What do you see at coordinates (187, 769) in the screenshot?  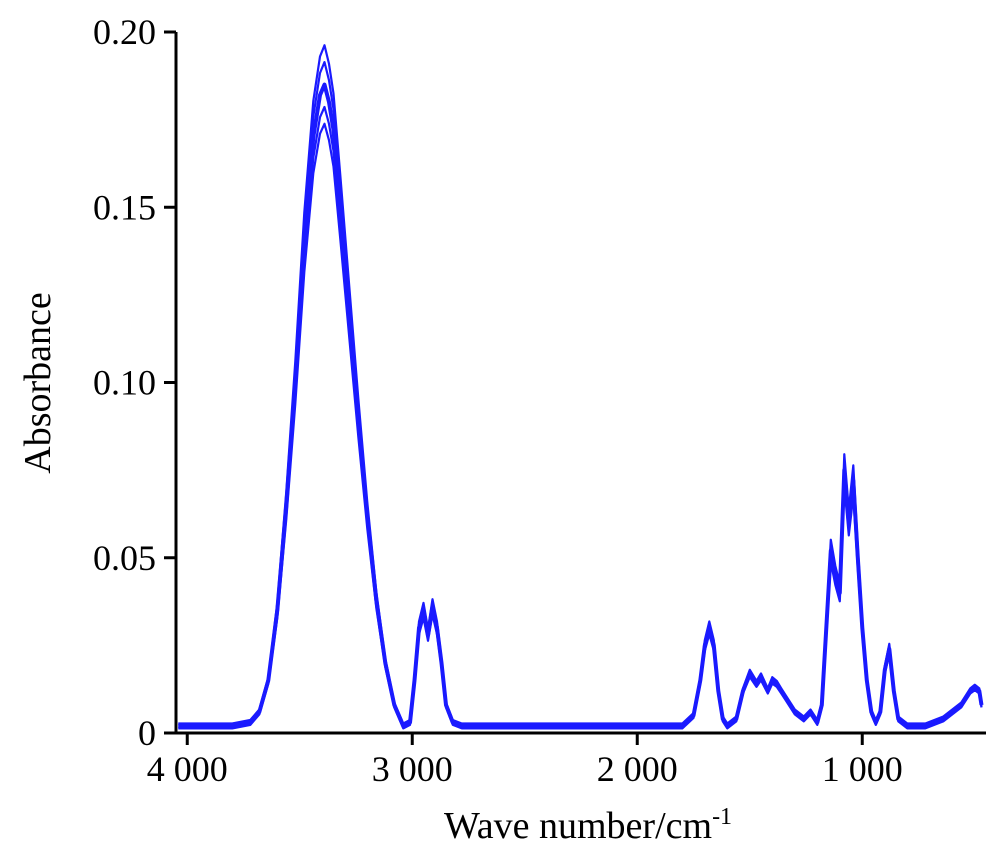 I see `x-tick-label: 4 000` at bounding box center [187, 769].